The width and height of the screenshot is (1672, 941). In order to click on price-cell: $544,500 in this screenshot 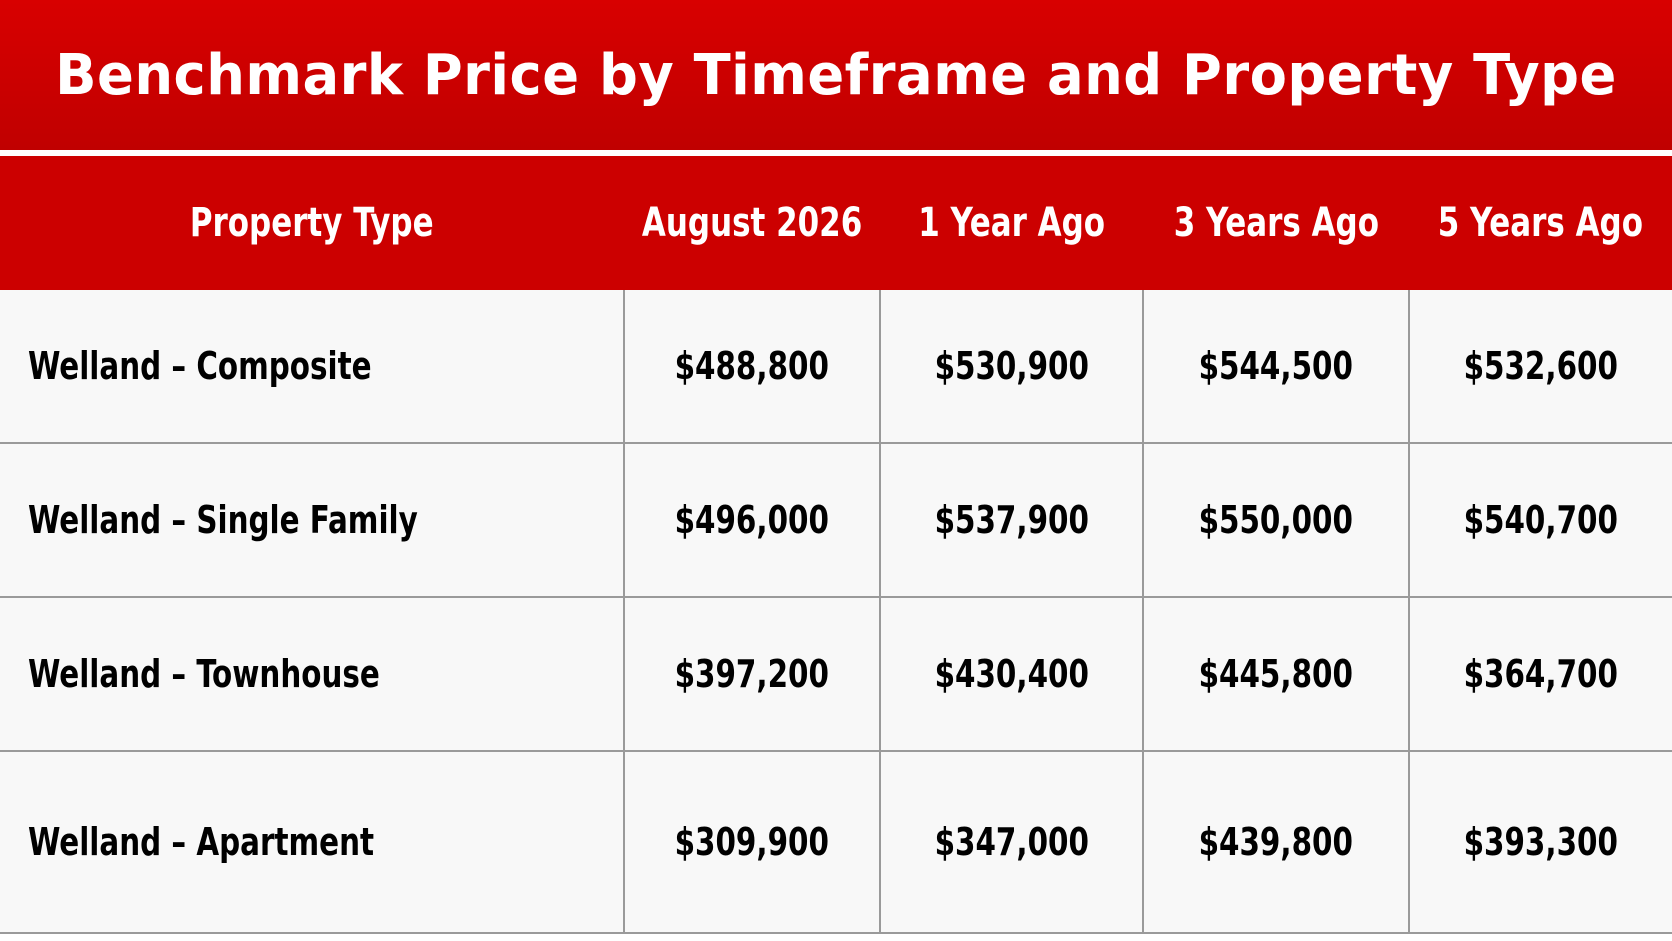, I will do `click(1276, 367)`.